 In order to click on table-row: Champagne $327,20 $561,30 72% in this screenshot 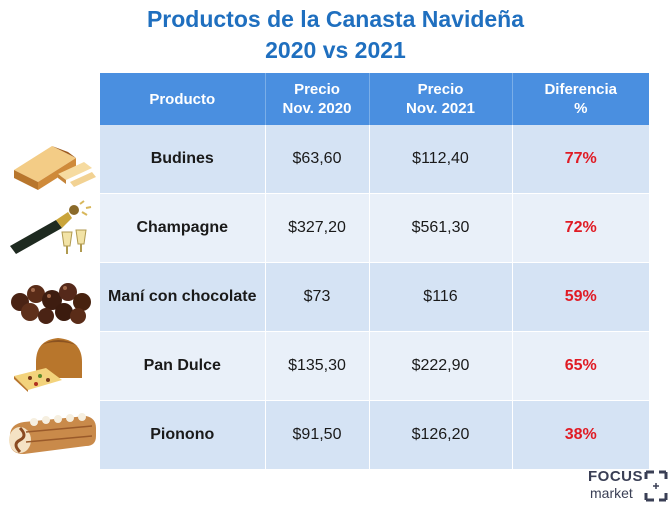, I will do `click(374, 228)`.